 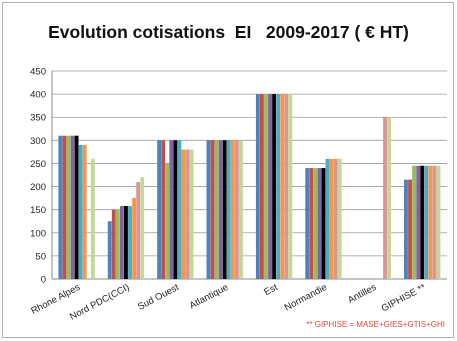 What do you see at coordinates (209, 297) in the screenshot?
I see `x-category-label: Atlantique` at bounding box center [209, 297].